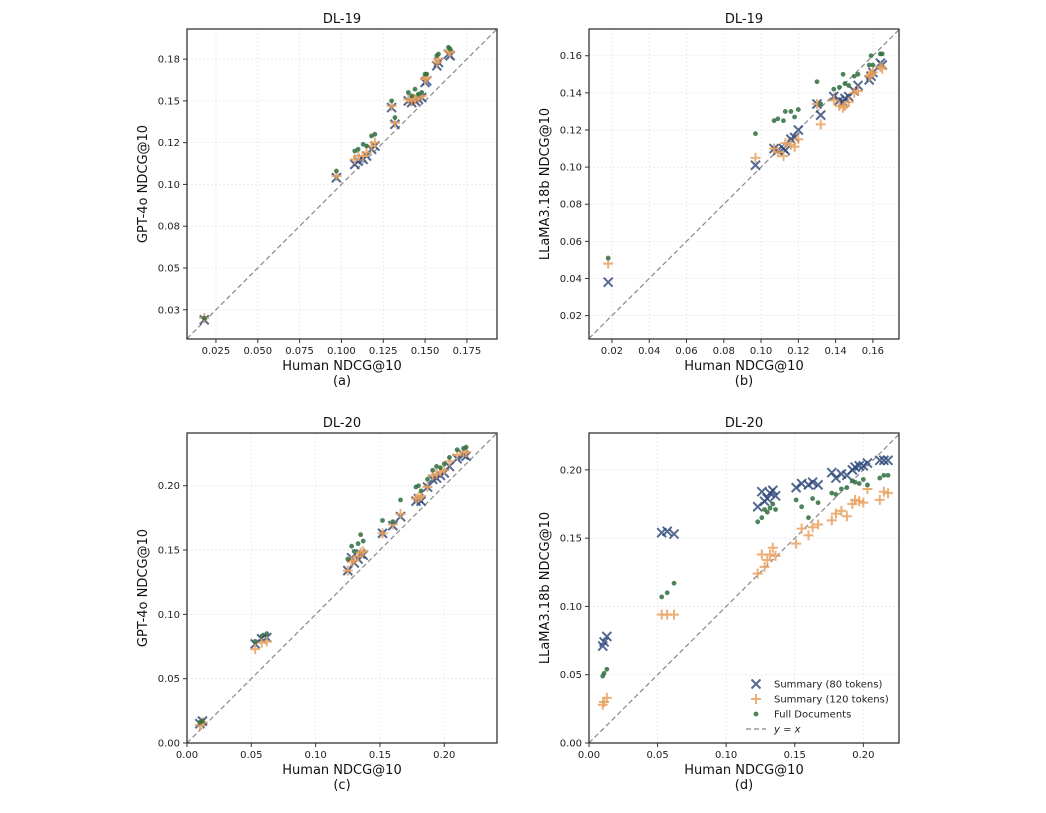  What do you see at coordinates (798, 351) in the screenshot?
I see `x-tick-label: 0.12` at bounding box center [798, 351].